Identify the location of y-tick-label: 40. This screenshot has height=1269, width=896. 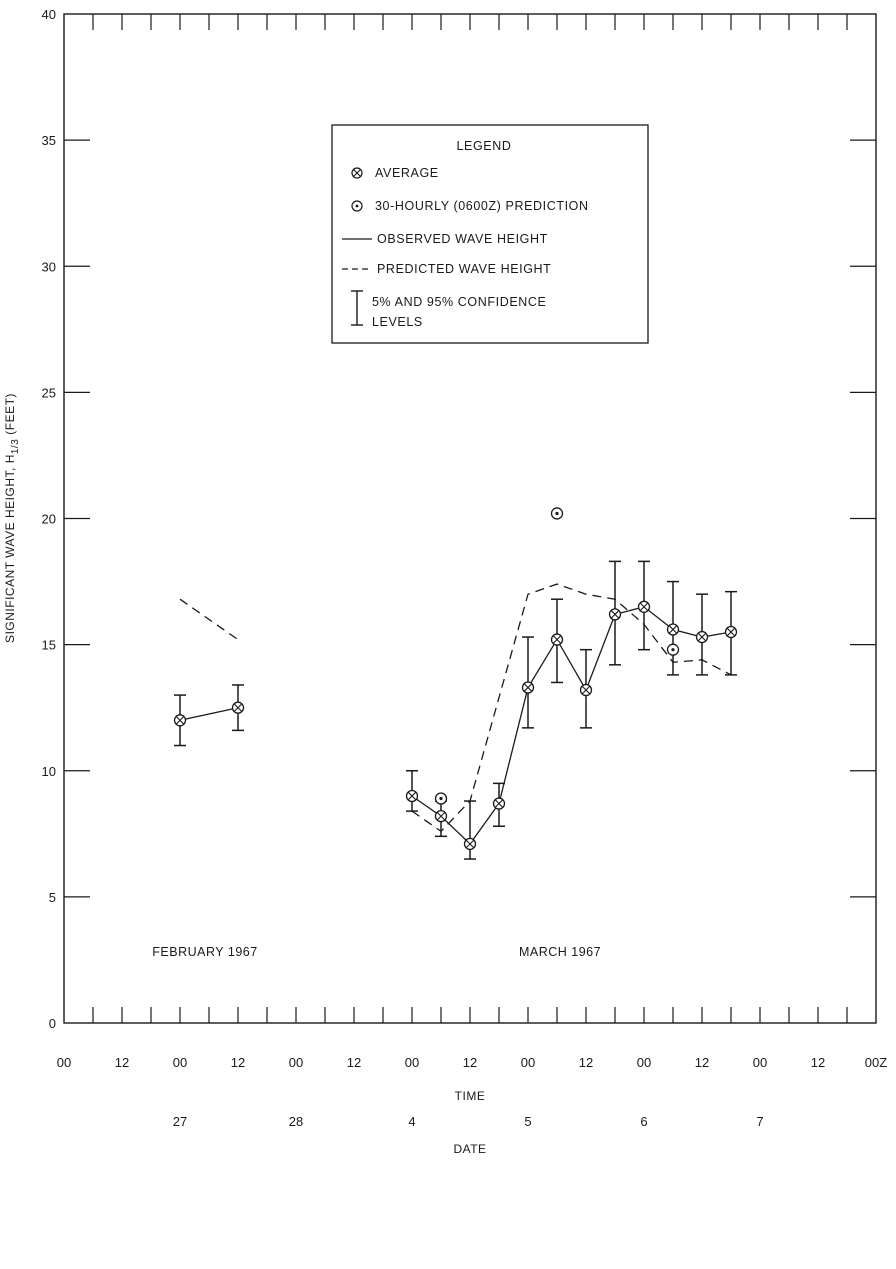
(49, 14).